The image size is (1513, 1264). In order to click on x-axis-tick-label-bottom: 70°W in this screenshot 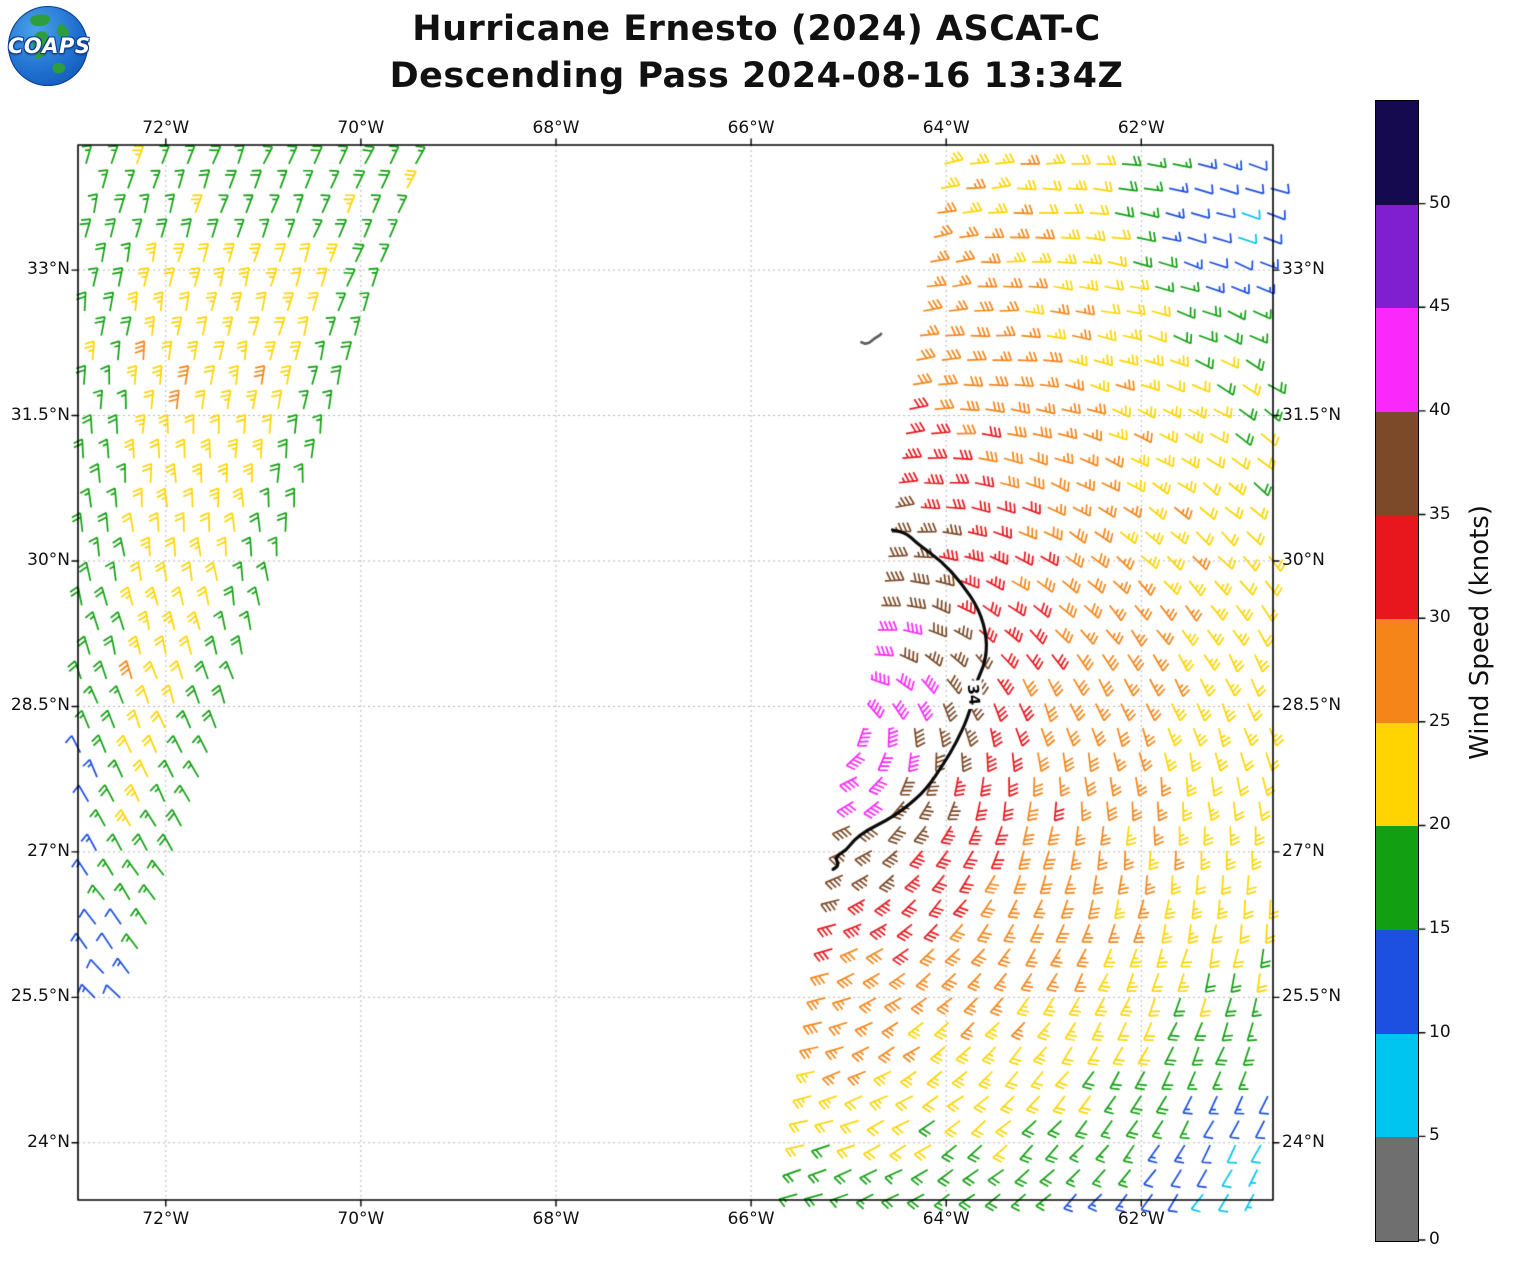, I will do `click(361, 1219)`.